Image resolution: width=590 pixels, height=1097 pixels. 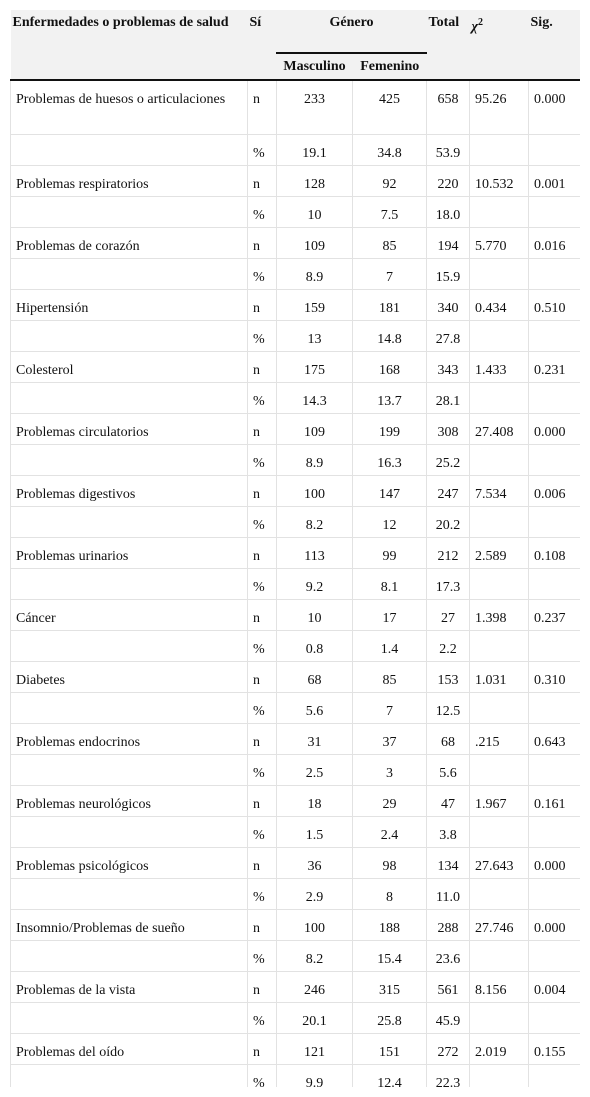 What do you see at coordinates (448, 45) in the screenshot?
I see `header-total: Total` at bounding box center [448, 45].